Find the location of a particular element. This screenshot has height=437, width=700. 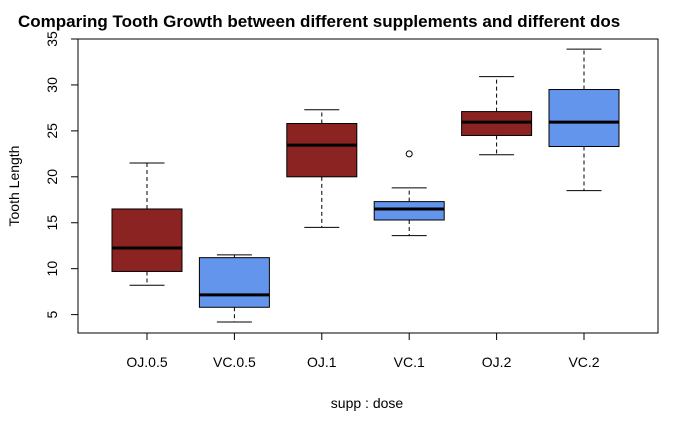

y-tick-label: 30 is located at coordinates (52, 85).